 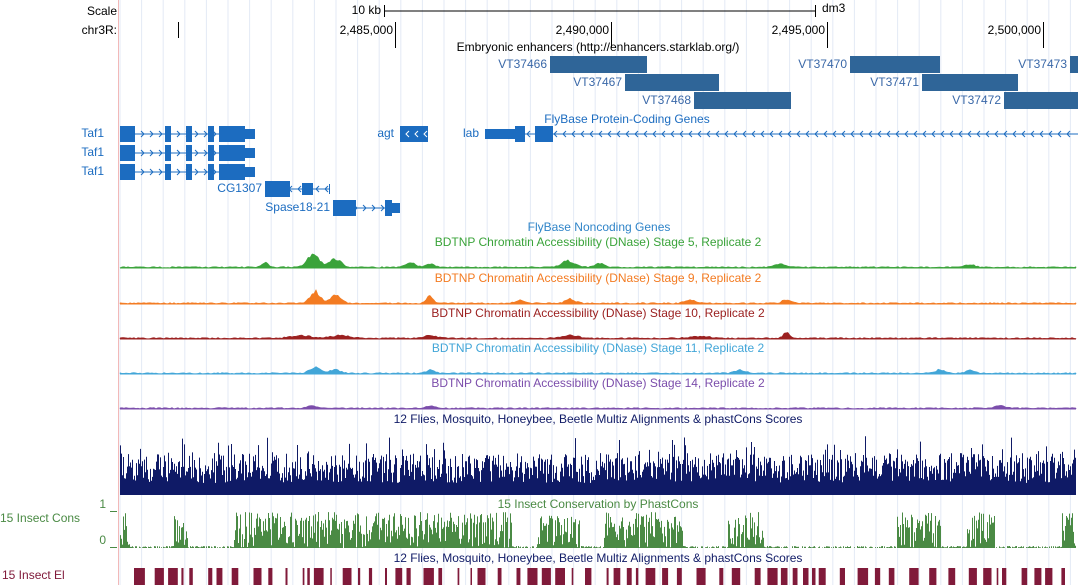 I want to click on gene-label: Taf1, so click(x=92, y=171).